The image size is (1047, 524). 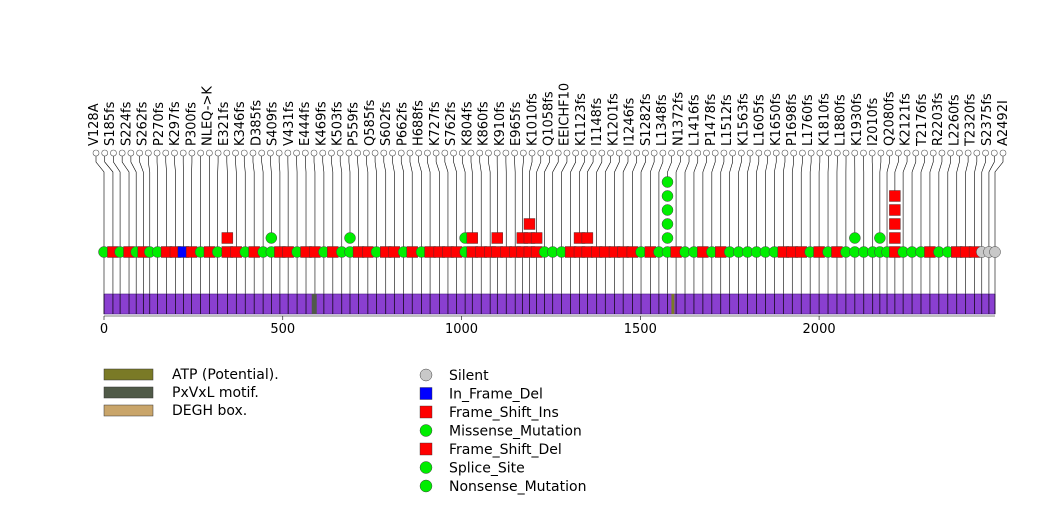 I want to click on legend-mutation-label: In_Frame_Del, so click(x=496, y=395).